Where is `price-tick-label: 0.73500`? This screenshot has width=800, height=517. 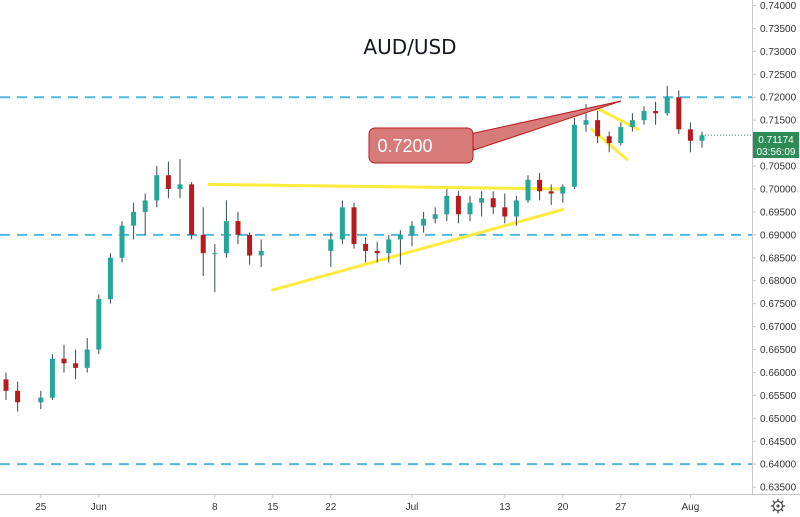
price-tick-label: 0.73500 is located at coordinates (778, 29).